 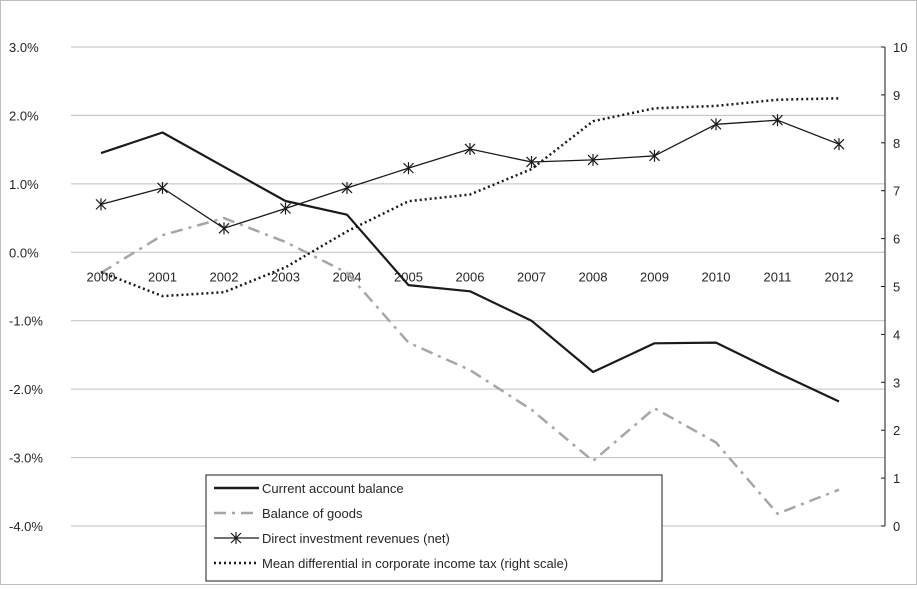 I want to click on right-tick-label: 4, so click(x=896, y=334).